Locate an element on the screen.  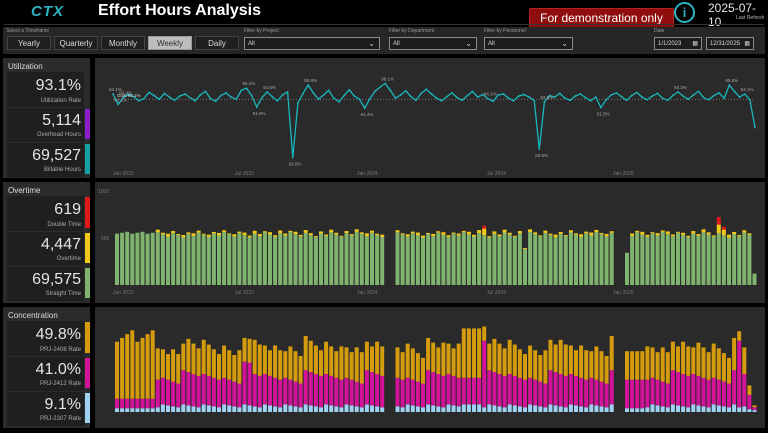
overtime-color-indicator is located at coordinates (87, 248).